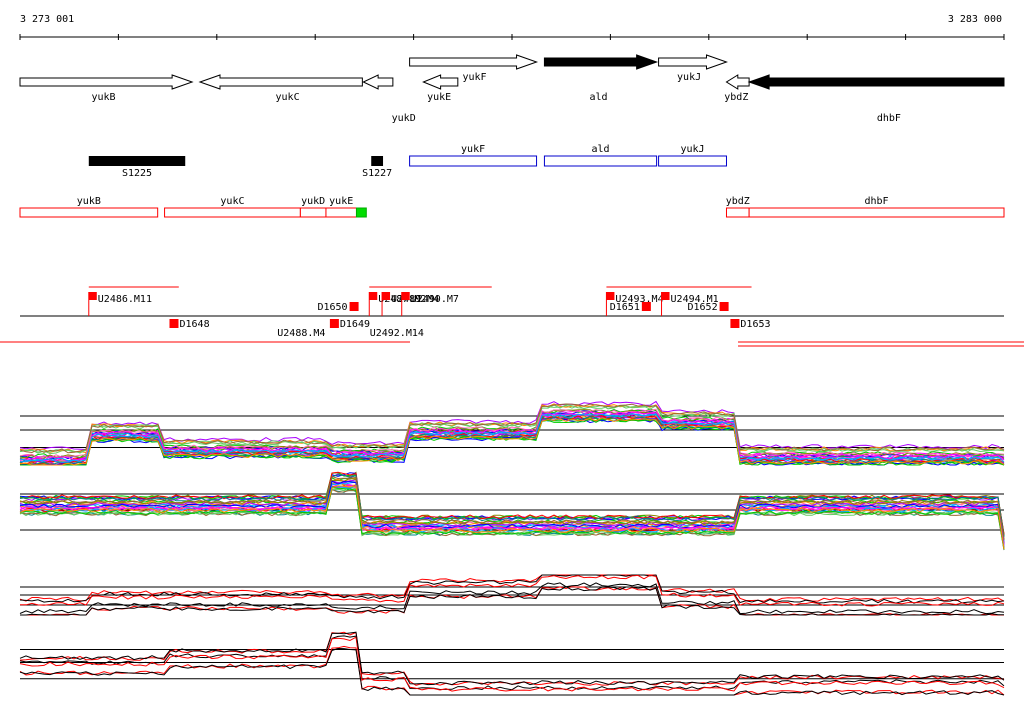 The image size is (1024, 714). Describe the element at coordinates (313, 212) in the screenshot. I see `transcript-box-yukd` at that location.